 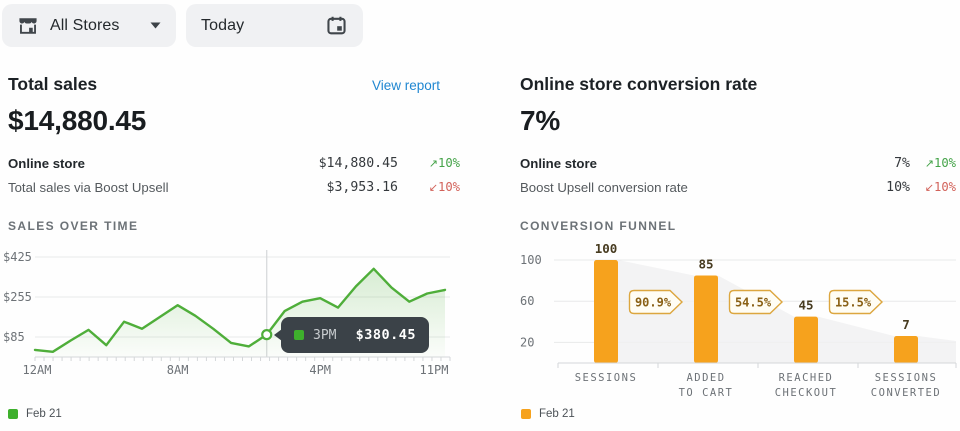 I want to click on date-selector-label: Today, so click(x=223, y=25).